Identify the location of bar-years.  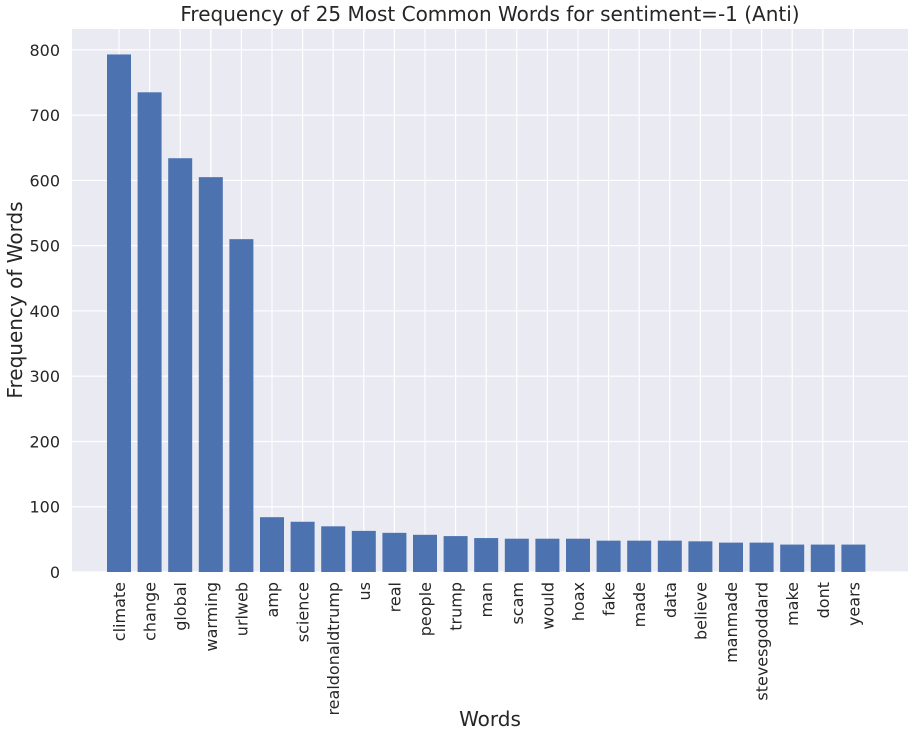
(853, 558).